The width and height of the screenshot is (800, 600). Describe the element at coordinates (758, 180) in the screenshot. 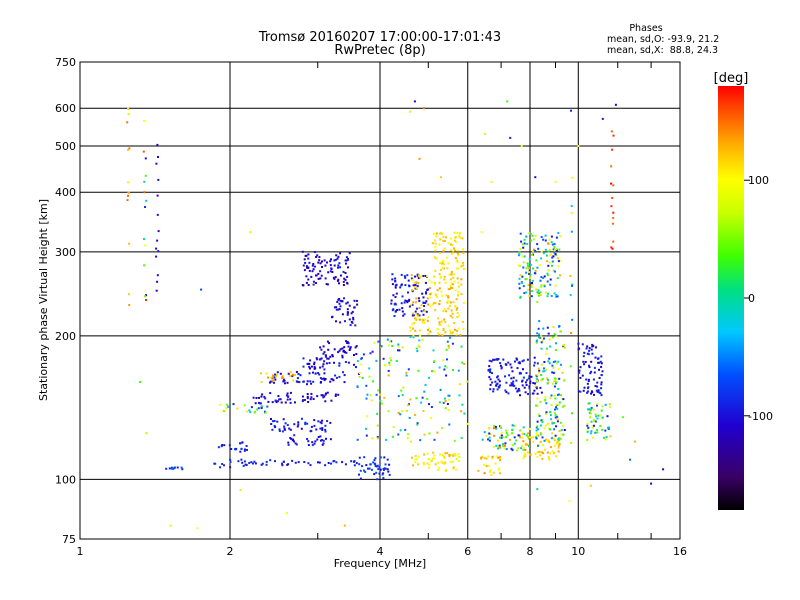

I see `colorbar-tick-label: 100` at that location.